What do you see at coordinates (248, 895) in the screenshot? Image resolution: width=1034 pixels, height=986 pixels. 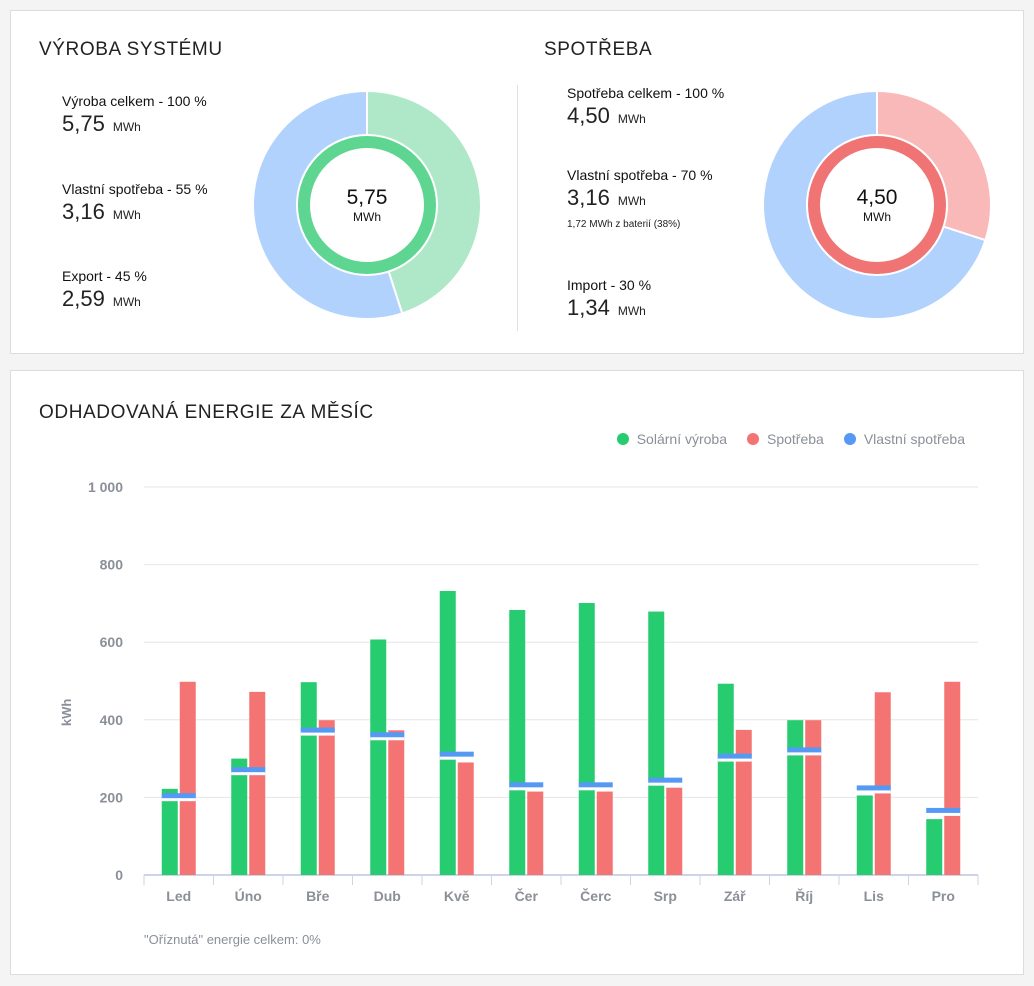 I see `x-category-label: Úno` at bounding box center [248, 895].